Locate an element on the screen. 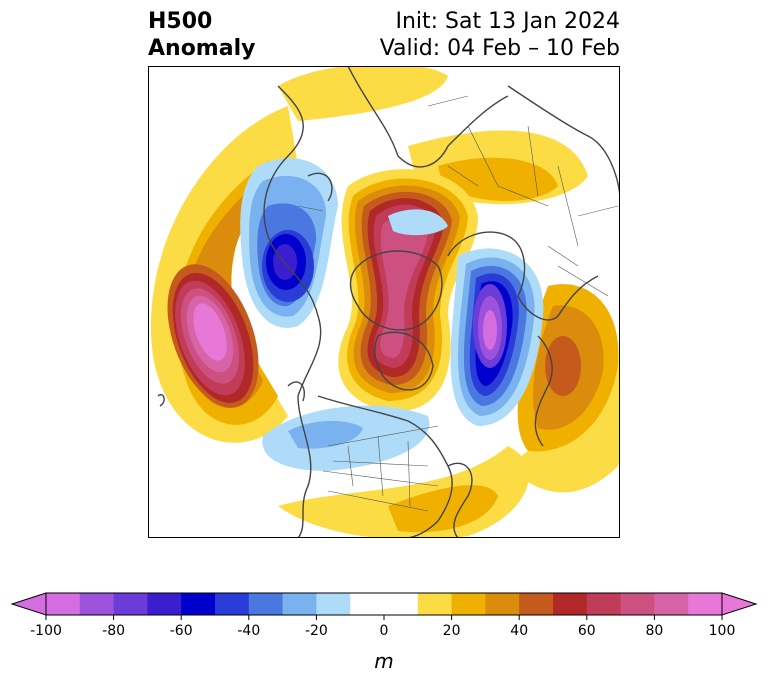 Image resolution: width=768 pixels, height=684 pixels. colorbar-tick-label: 40 is located at coordinates (519, 631).